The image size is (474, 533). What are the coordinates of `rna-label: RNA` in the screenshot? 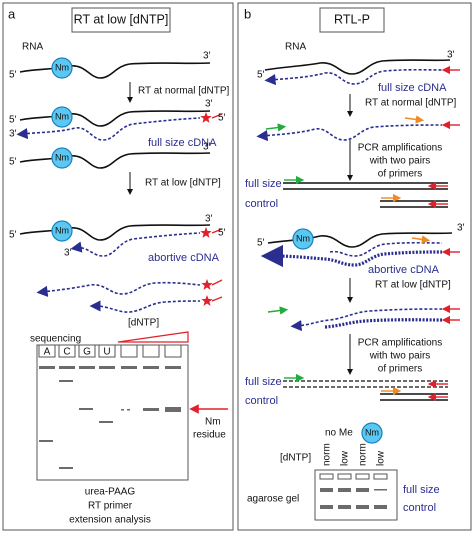 It's located at (295, 47).